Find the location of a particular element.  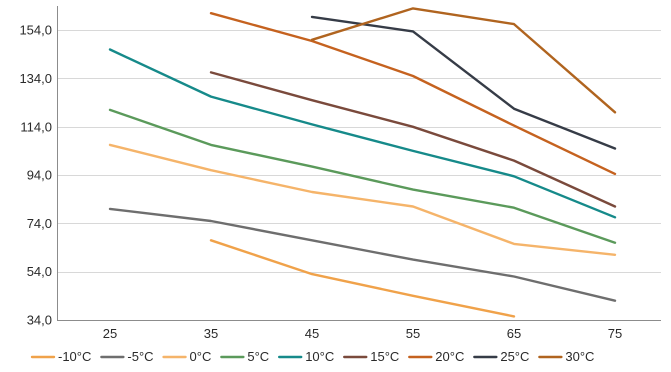

x-tick-label: 55 is located at coordinates (413, 333).